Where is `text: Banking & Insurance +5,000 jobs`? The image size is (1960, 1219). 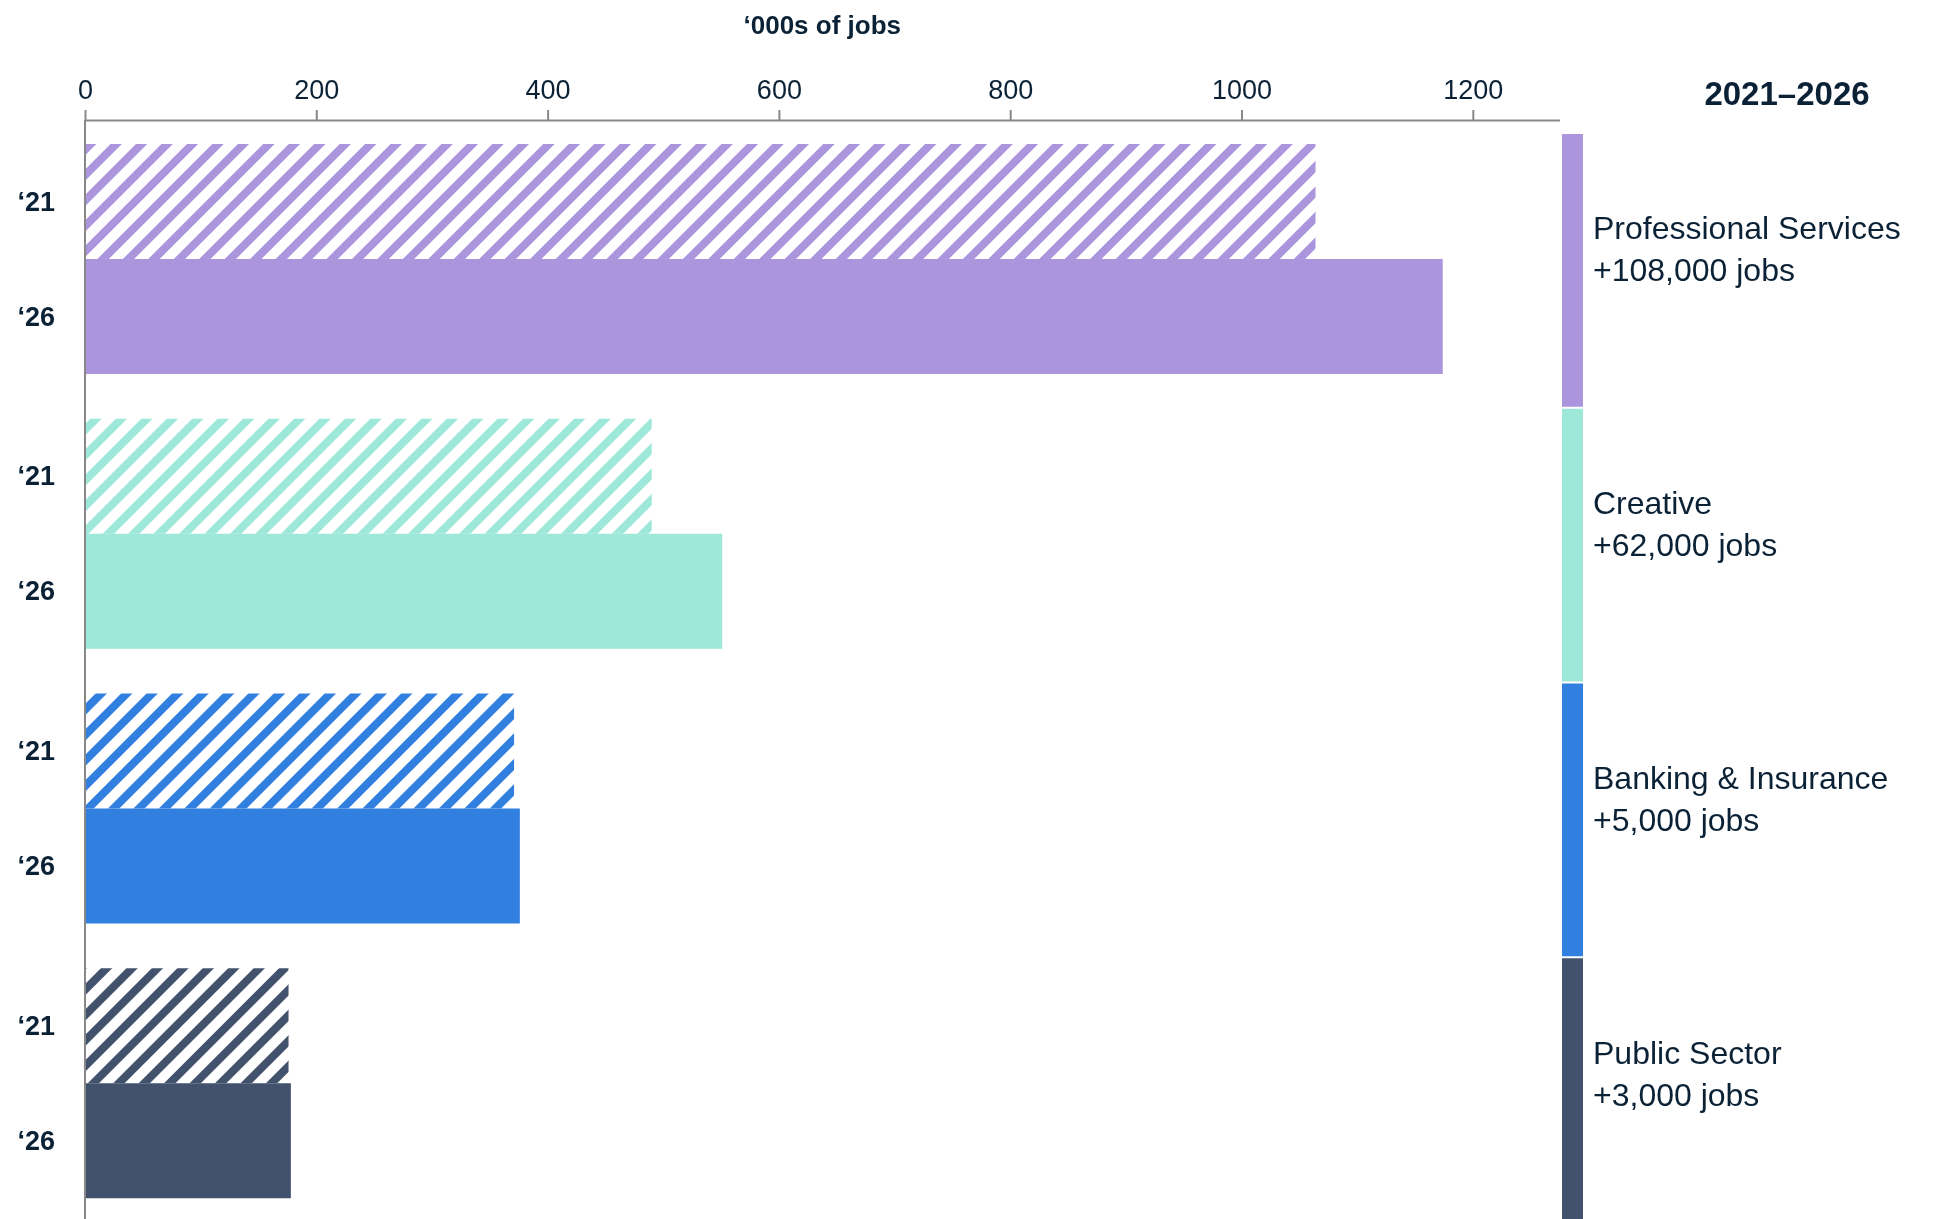
text: Banking & Insurance +5,000 jobs is located at coordinates (1741, 798).